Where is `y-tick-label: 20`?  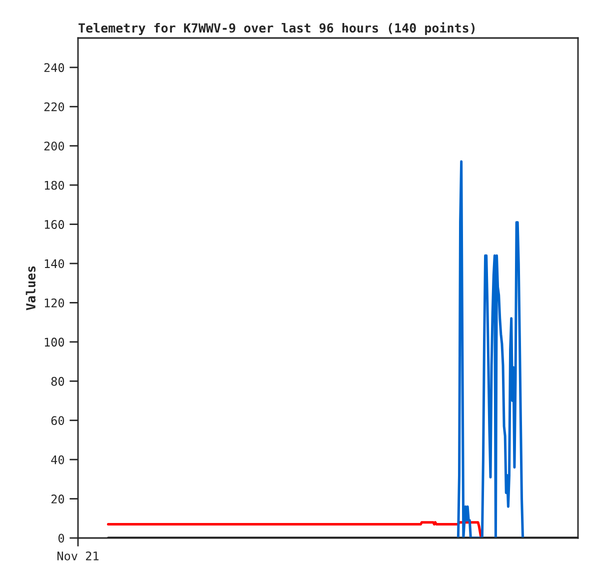 y-tick-label: 20 is located at coordinates (57, 499).